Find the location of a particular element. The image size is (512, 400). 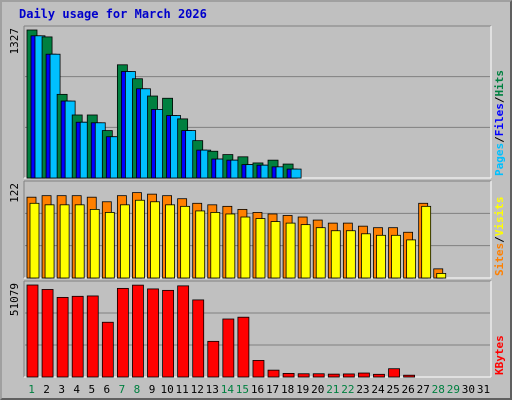

x-tick-label-day-23: 23 is located at coordinates (362, 389).